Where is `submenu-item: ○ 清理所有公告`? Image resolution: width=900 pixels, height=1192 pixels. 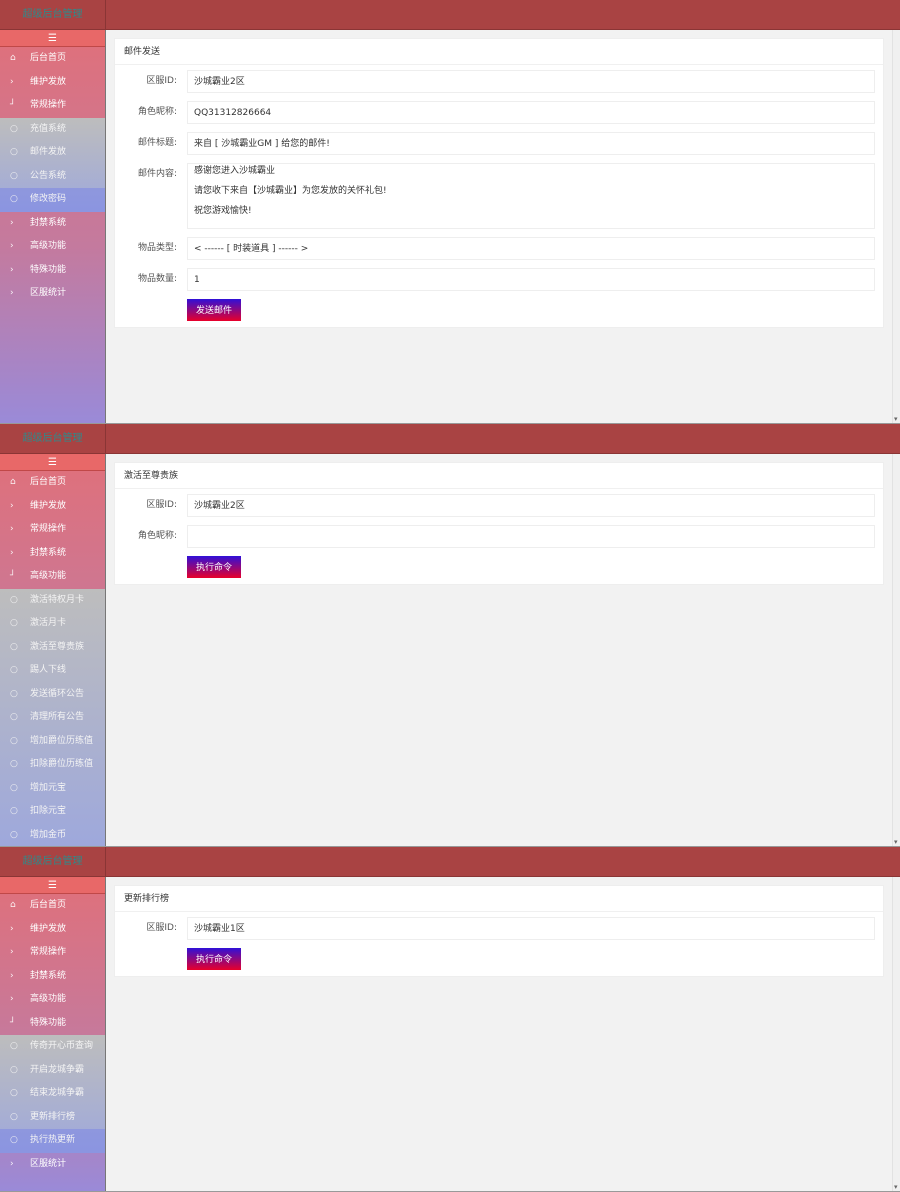 submenu-item: ○ 清理所有公告 is located at coordinates (52, 718).